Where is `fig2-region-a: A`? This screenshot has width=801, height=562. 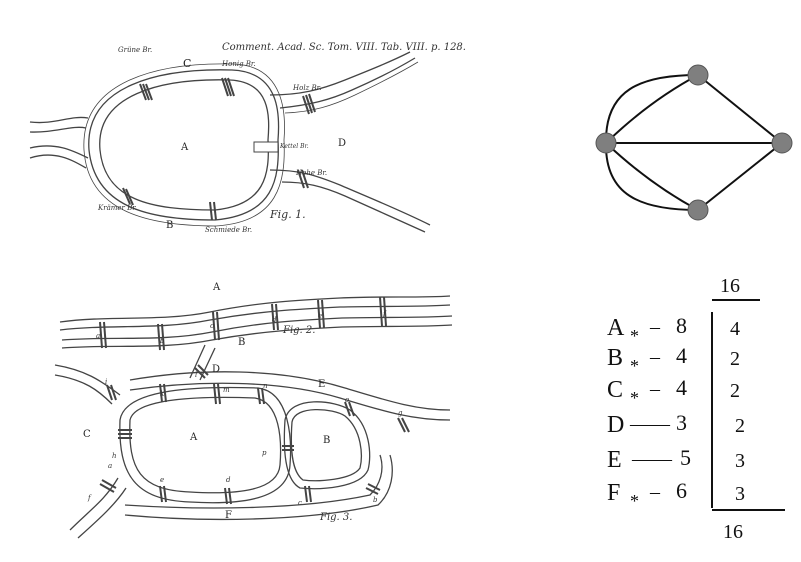
fig2-region-a: A is located at coordinates (216, 287).